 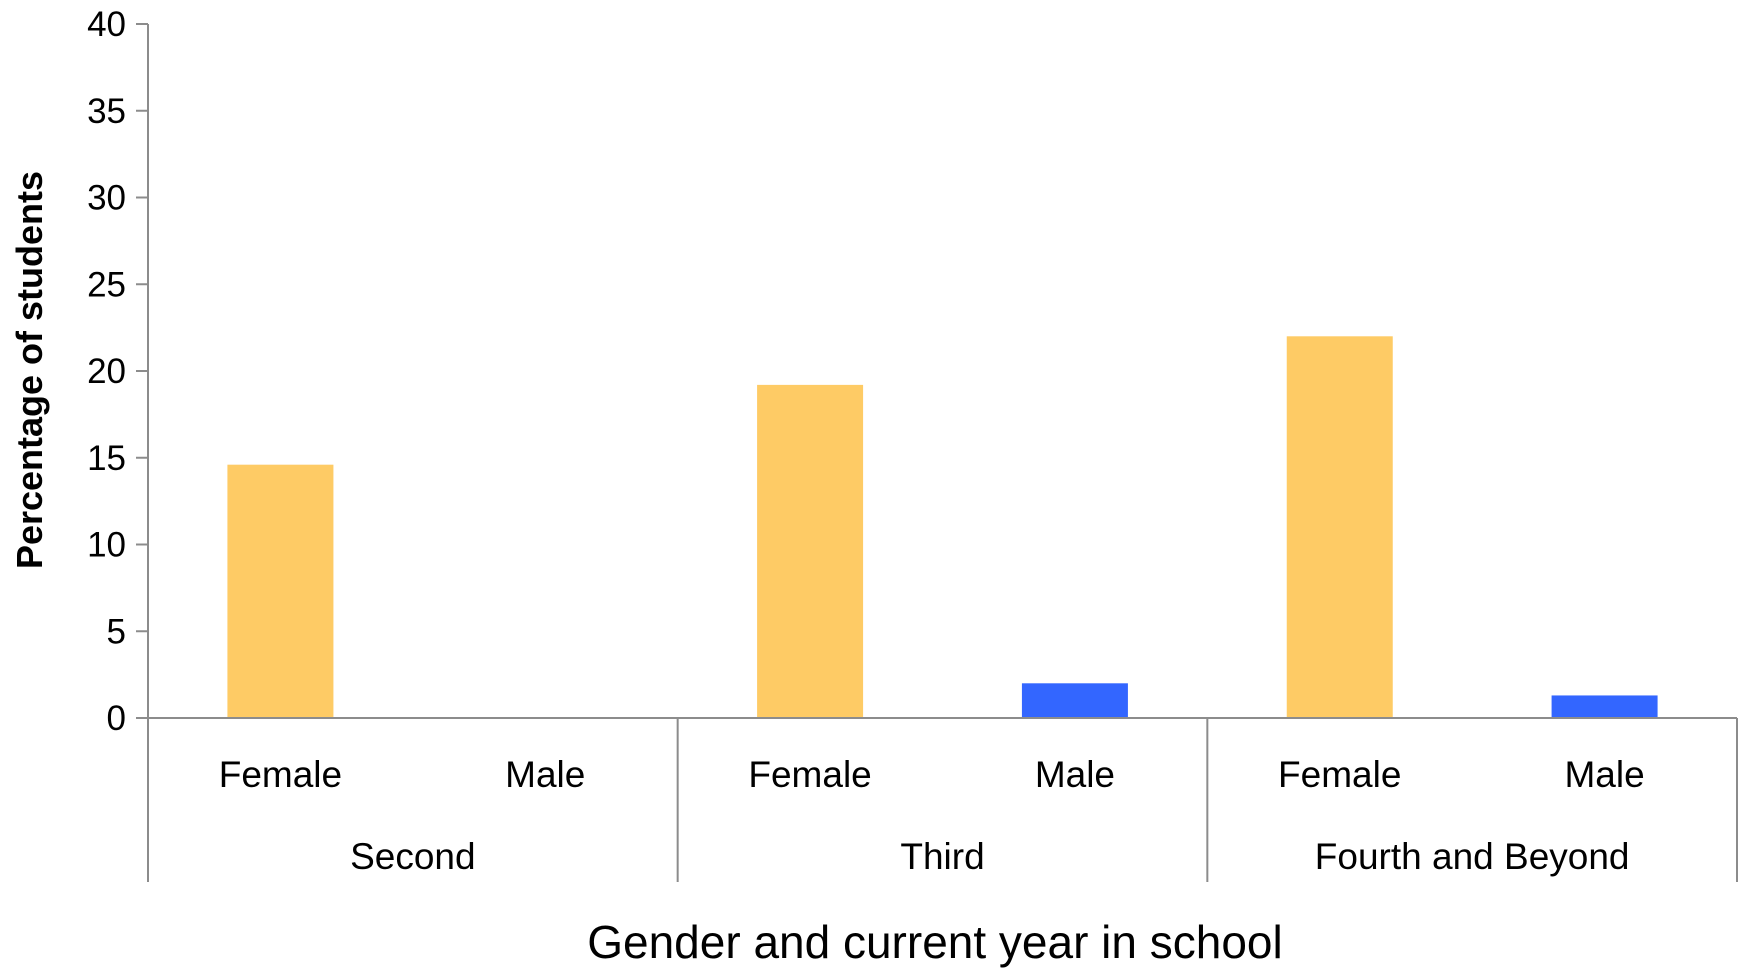 I want to click on y-axis-title: Percentage of students, so click(x=29, y=370).